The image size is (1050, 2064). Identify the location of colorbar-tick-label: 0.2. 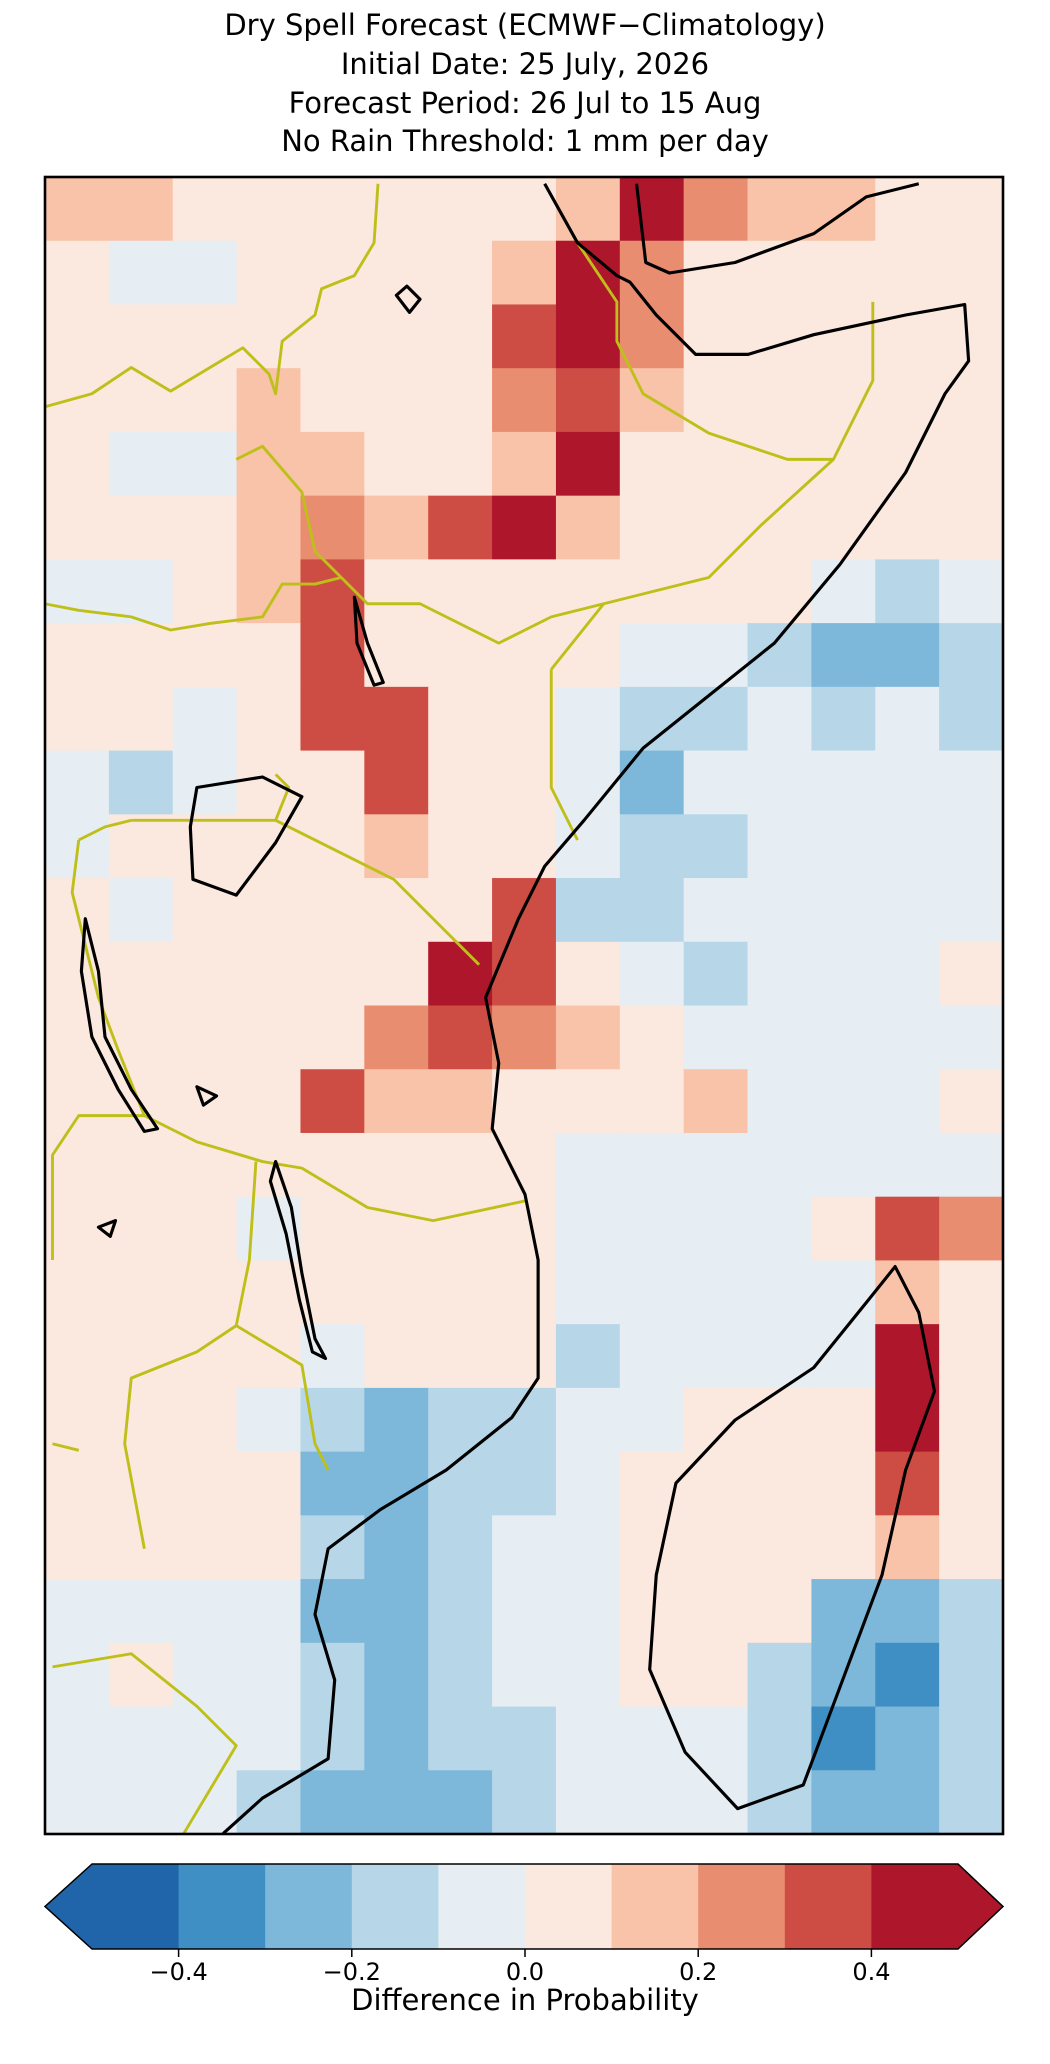
(698, 1972).